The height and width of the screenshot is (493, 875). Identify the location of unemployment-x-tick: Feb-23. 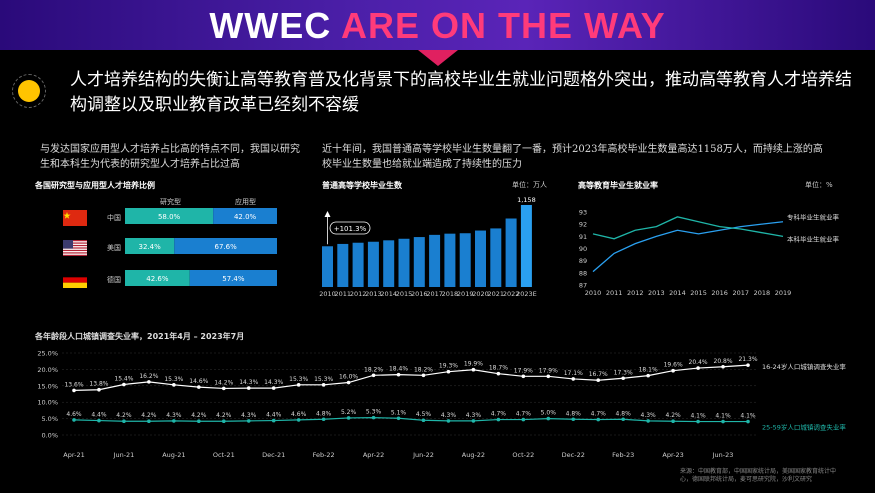
(623, 455).